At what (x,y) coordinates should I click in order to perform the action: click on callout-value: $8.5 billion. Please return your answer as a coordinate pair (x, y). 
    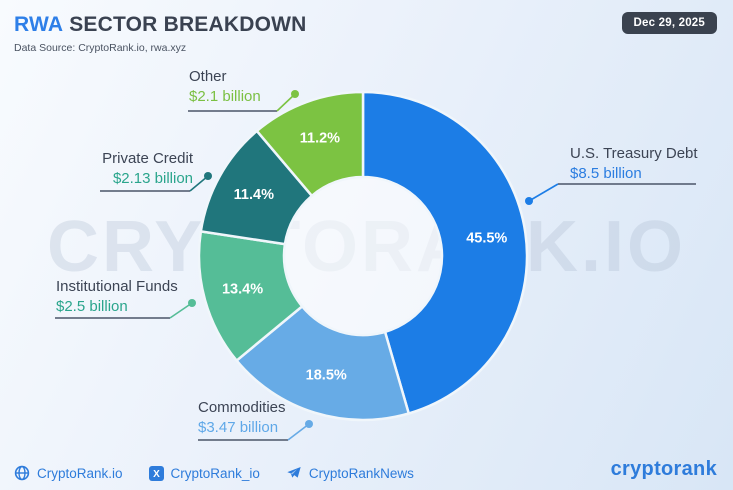
    Looking at the image, I should click on (606, 174).